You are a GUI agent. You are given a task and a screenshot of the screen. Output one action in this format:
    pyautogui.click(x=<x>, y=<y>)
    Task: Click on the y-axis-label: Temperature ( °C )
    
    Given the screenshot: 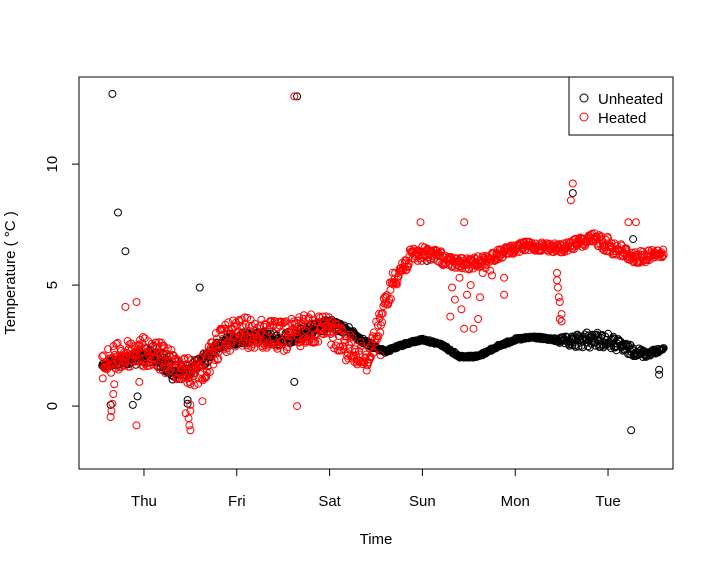 What is the action you would take?
    pyautogui.click(x=10, y=273)
    